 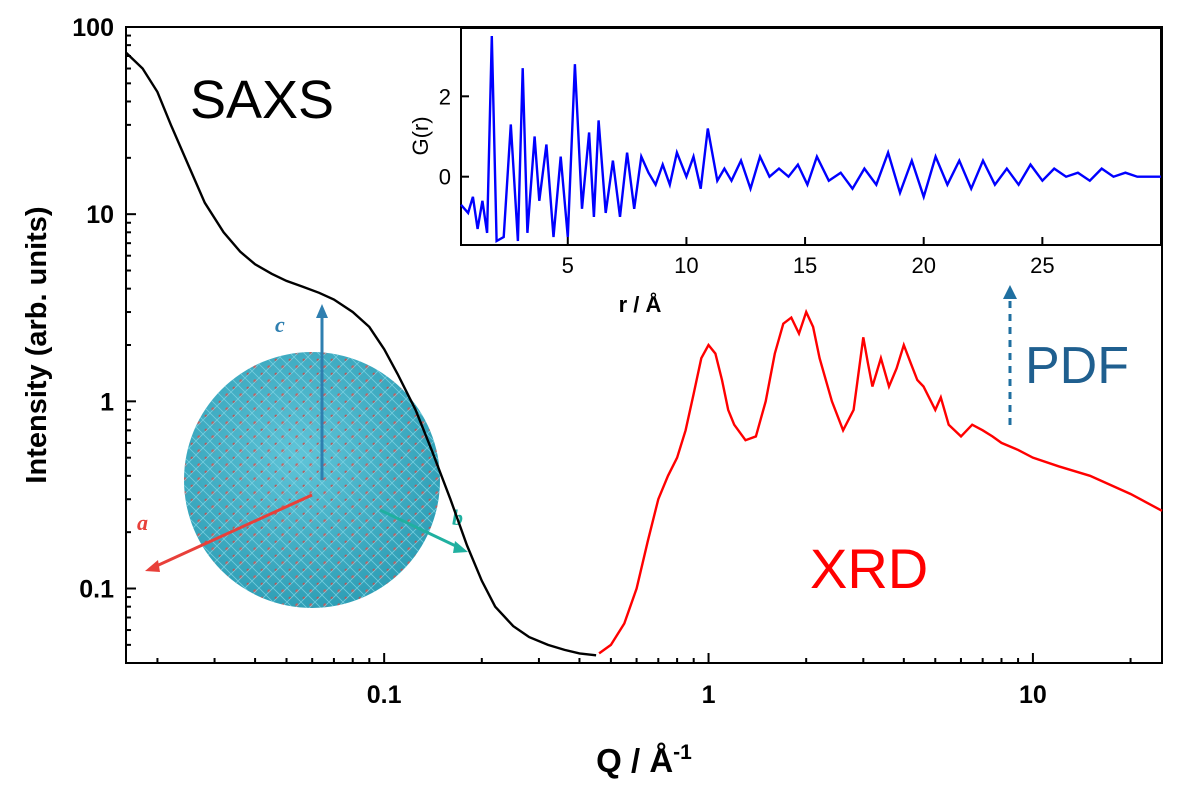 I want to click on inset-y-tick-label: 2, so click(x=445, y=96).